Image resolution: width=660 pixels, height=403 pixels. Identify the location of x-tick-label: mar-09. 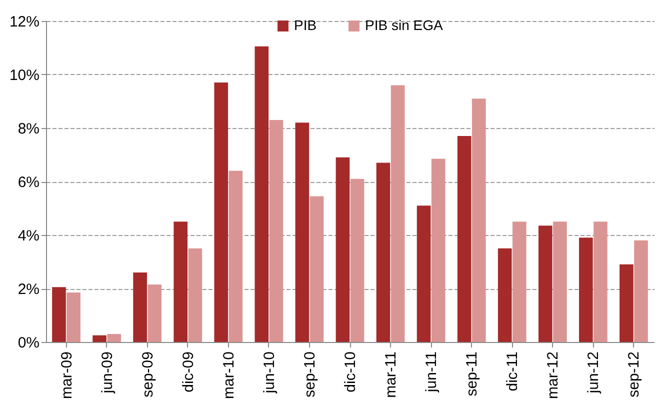
(67, 376).